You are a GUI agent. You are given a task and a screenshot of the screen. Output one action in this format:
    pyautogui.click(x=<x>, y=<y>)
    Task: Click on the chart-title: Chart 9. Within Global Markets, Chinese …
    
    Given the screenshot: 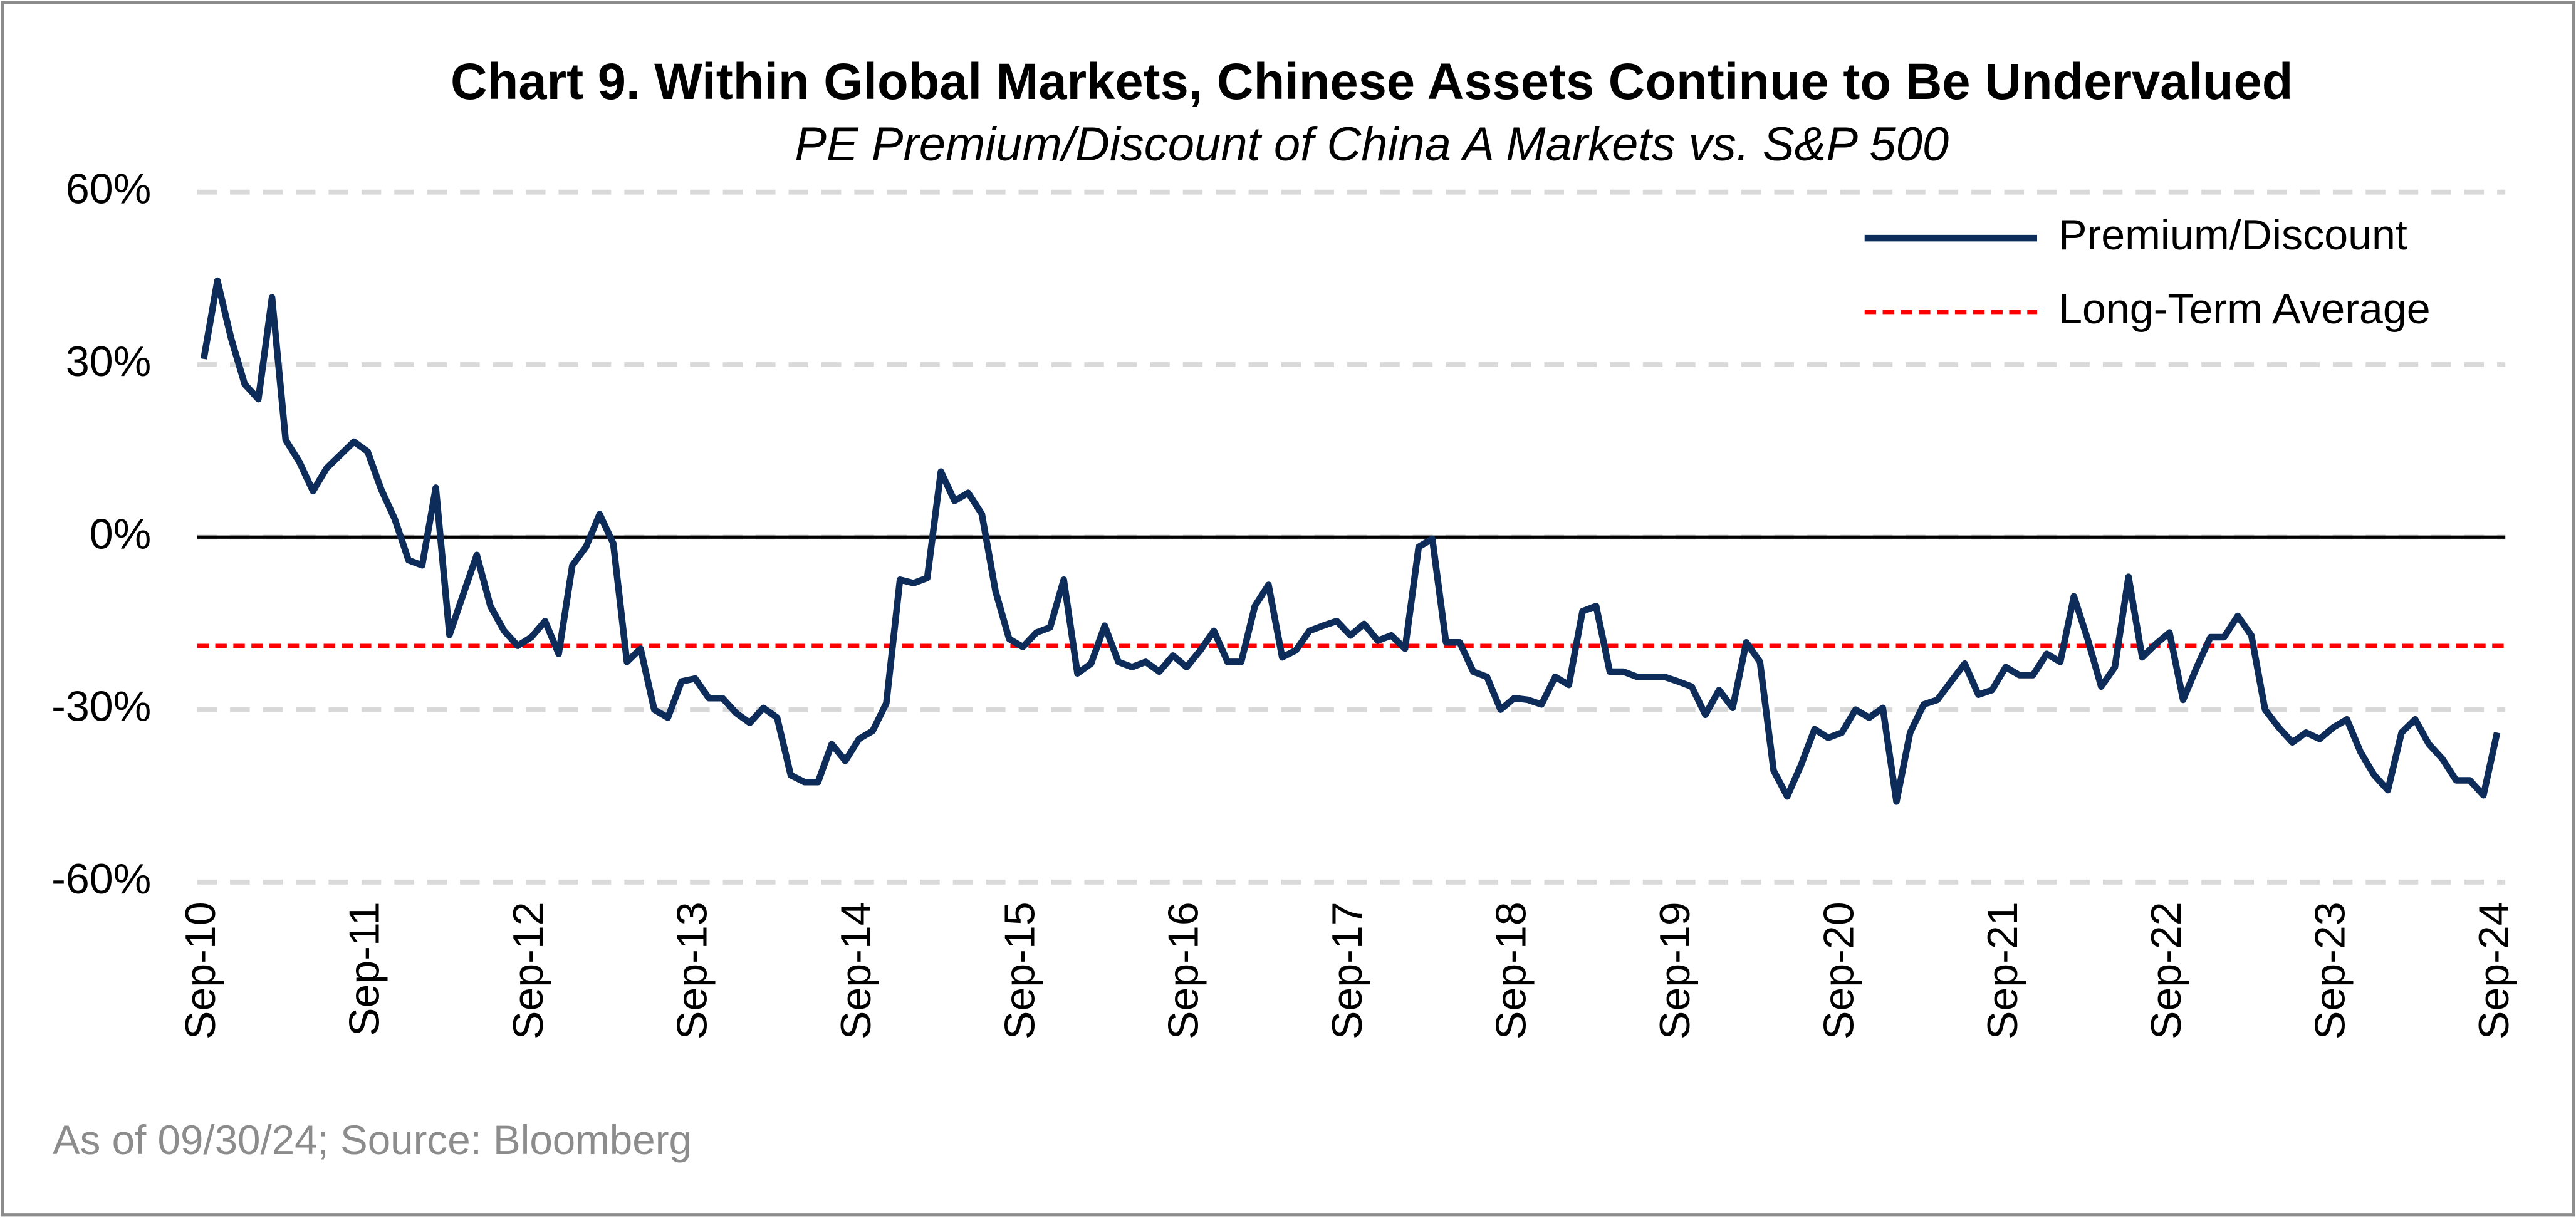 What is the action you would take?
    pyautogui.click(x=1372, y=81)
    